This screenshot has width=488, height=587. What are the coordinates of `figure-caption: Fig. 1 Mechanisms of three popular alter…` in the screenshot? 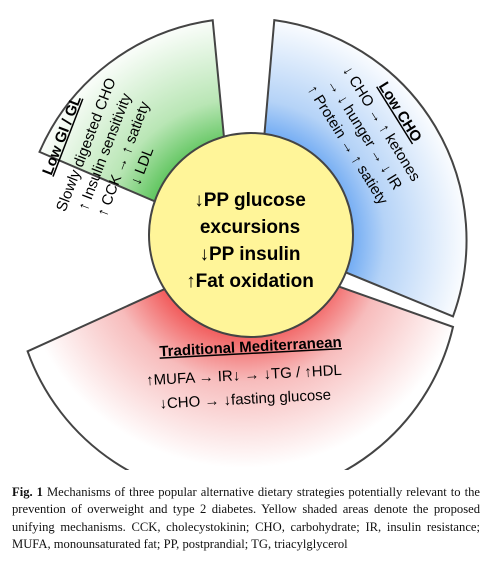 It's located at (246, 519).